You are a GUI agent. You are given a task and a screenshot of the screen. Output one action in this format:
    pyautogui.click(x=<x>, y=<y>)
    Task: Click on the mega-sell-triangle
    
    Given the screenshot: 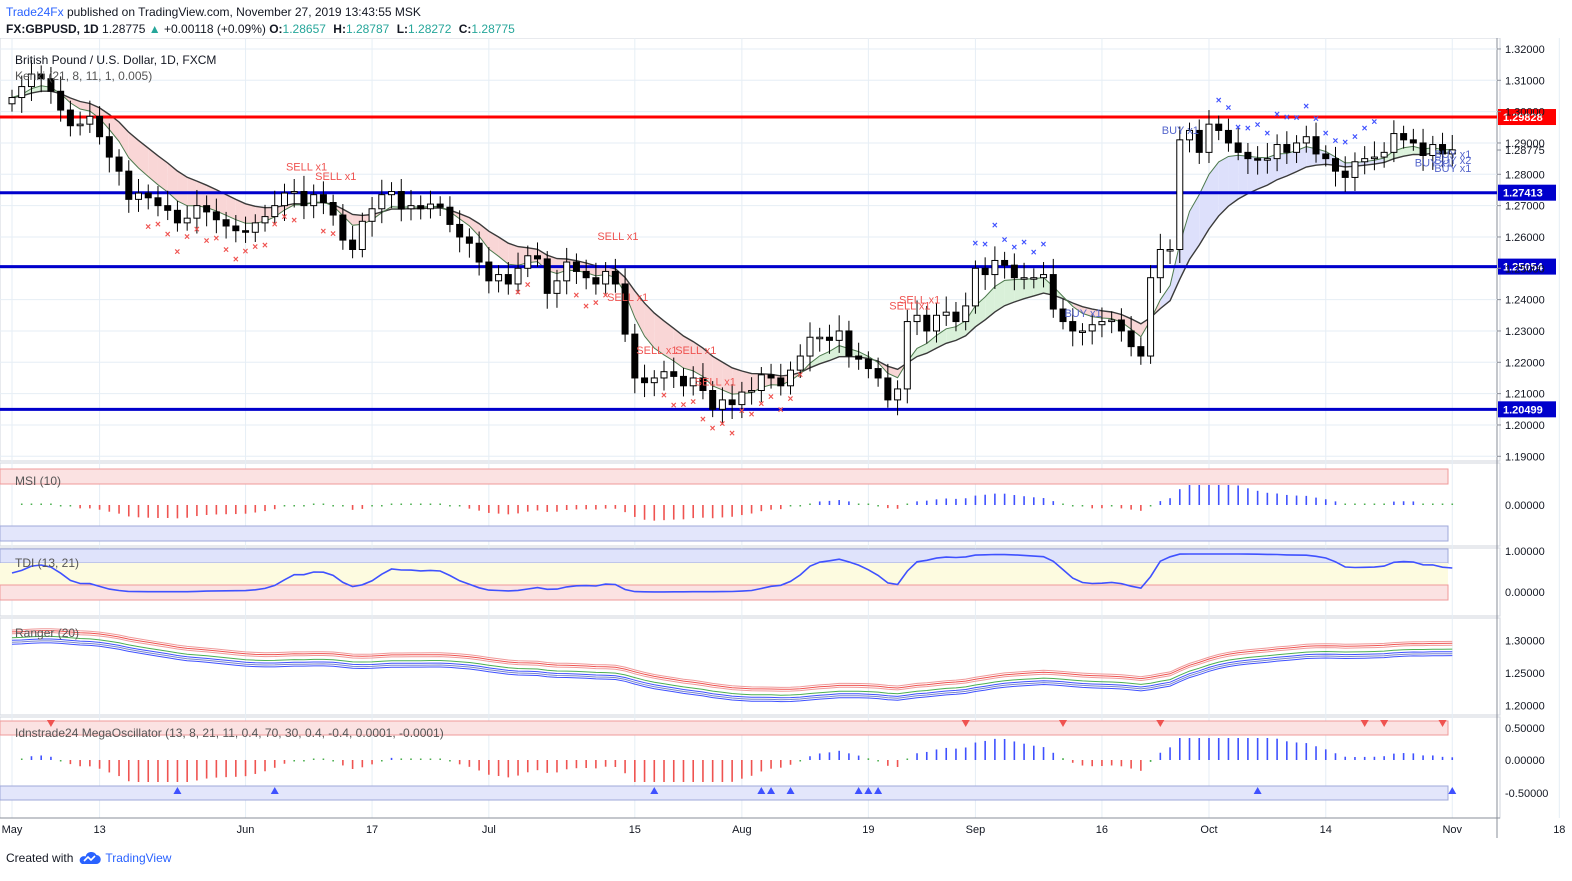 What is the action you would take?
    pyautogui.click(x=1384, y=723)
    